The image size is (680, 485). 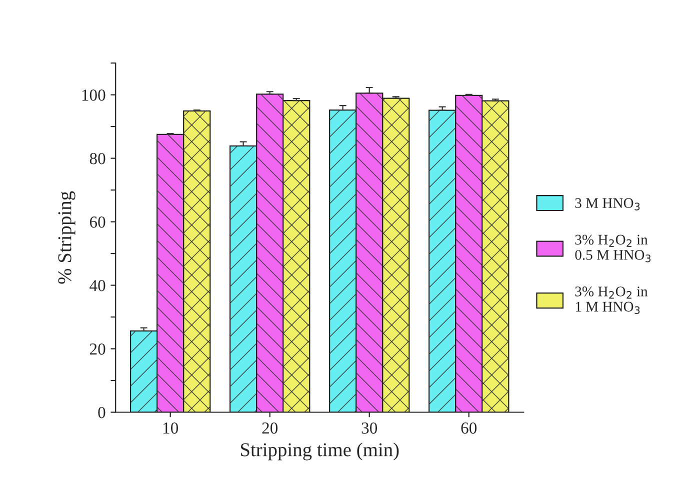 I want to click on y-tick-label: 20, so click(x=98, y=349).